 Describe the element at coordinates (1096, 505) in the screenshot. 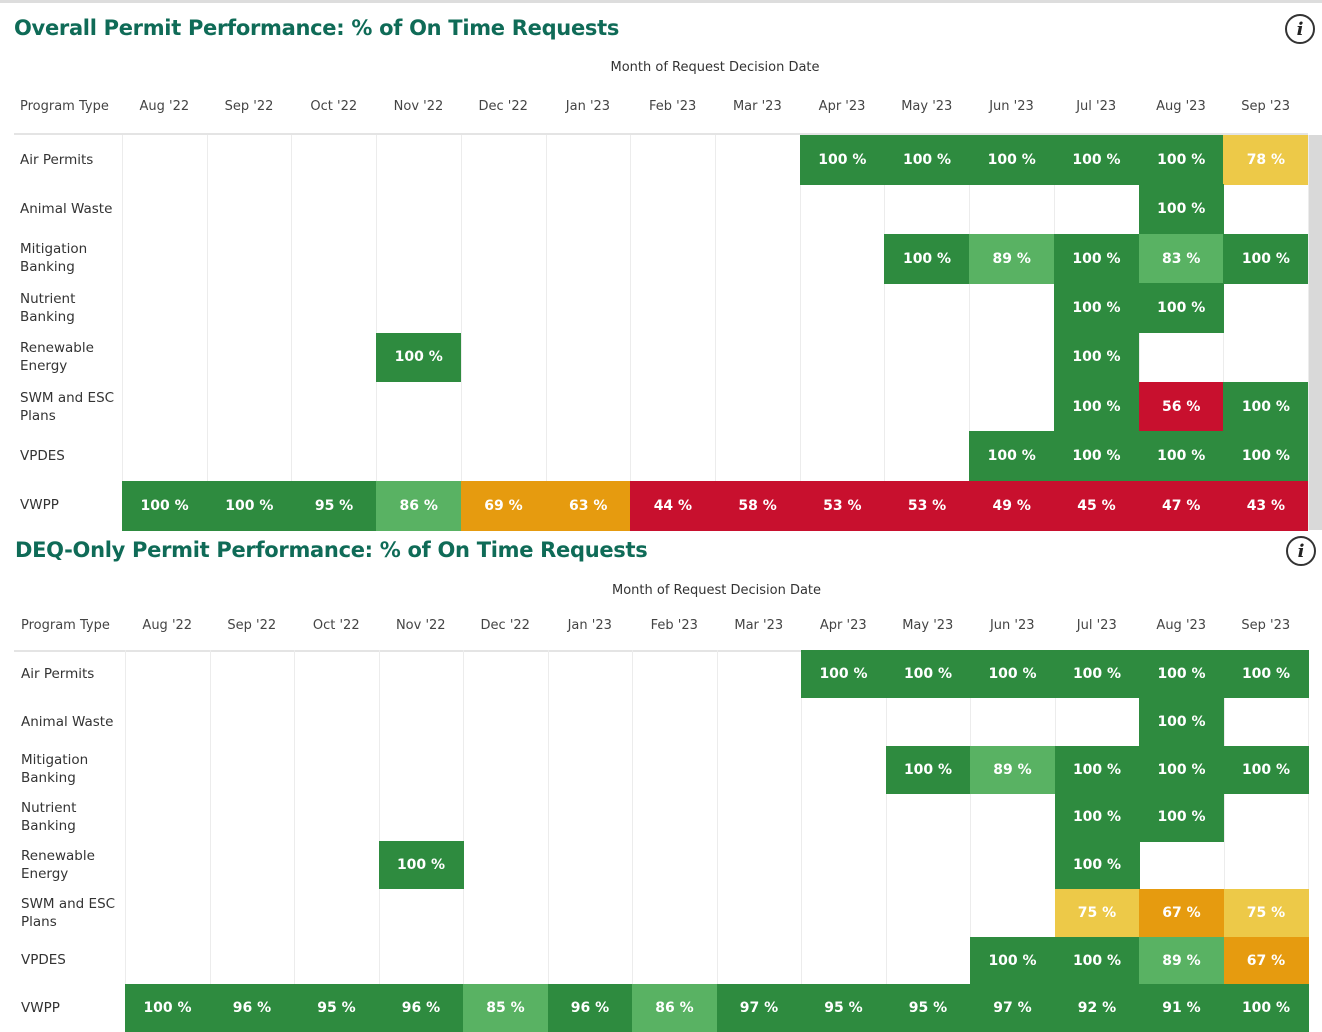

I see `heat-cell: 45 %` at that location.